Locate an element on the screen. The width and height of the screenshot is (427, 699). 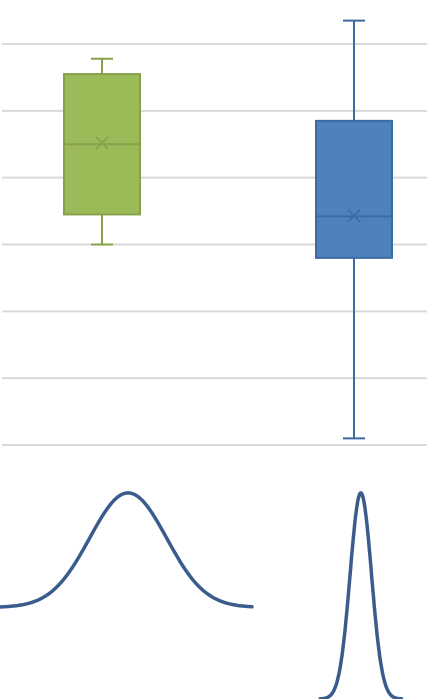
box-body is located at coordinates (354, 189).